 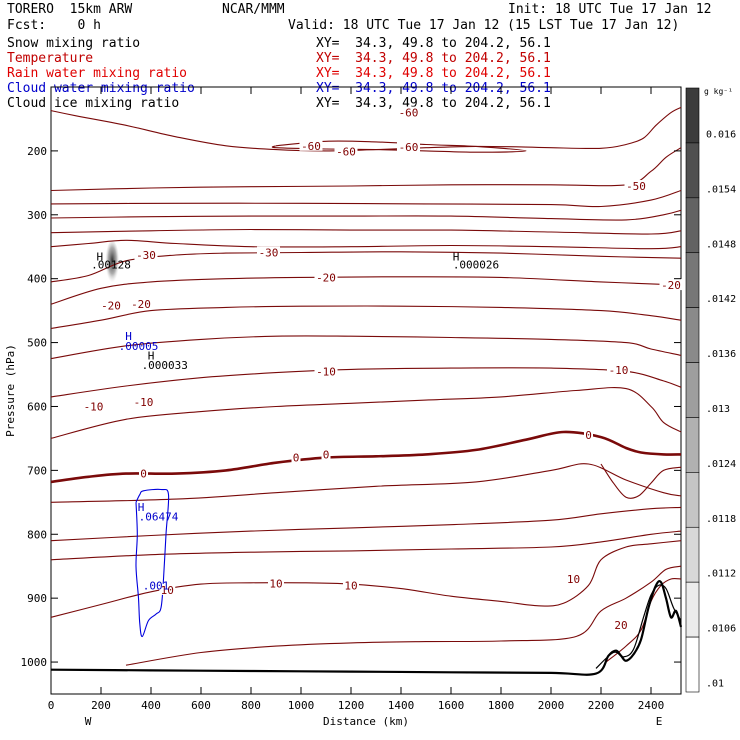 I want to click on snow-mixing-shading, so click(x=112, y=262).